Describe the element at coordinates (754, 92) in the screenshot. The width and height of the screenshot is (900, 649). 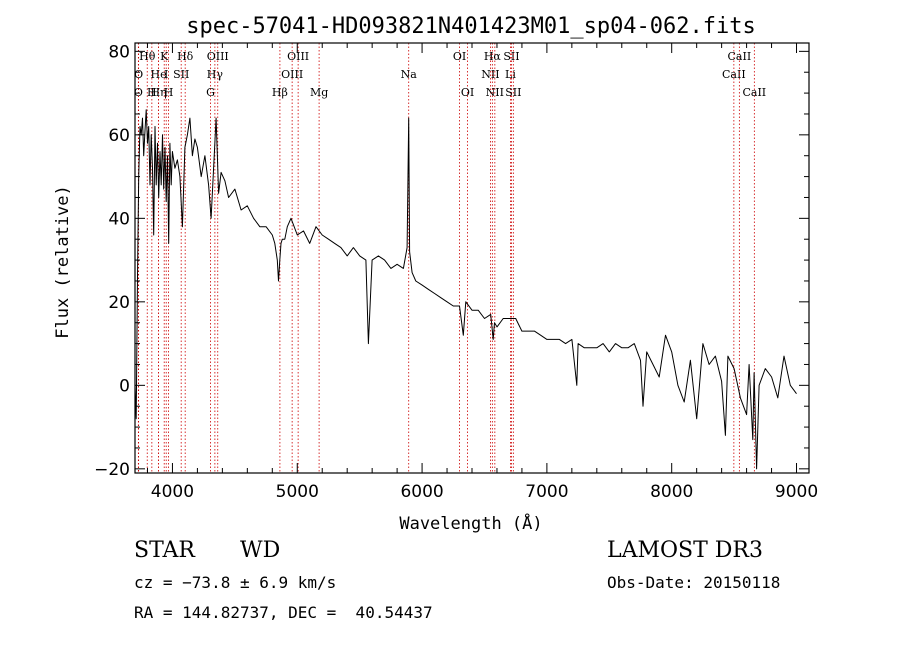
I see `line-label-29: CaII` at that location.